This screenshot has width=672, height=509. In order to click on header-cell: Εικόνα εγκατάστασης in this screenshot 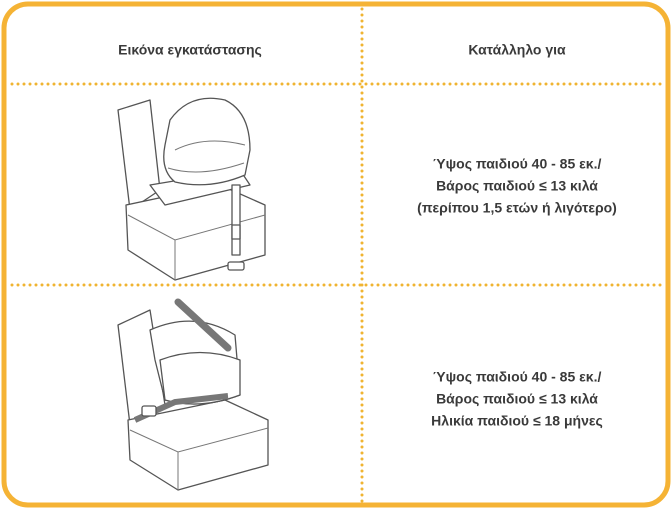, I will do `click(190, 50)`.